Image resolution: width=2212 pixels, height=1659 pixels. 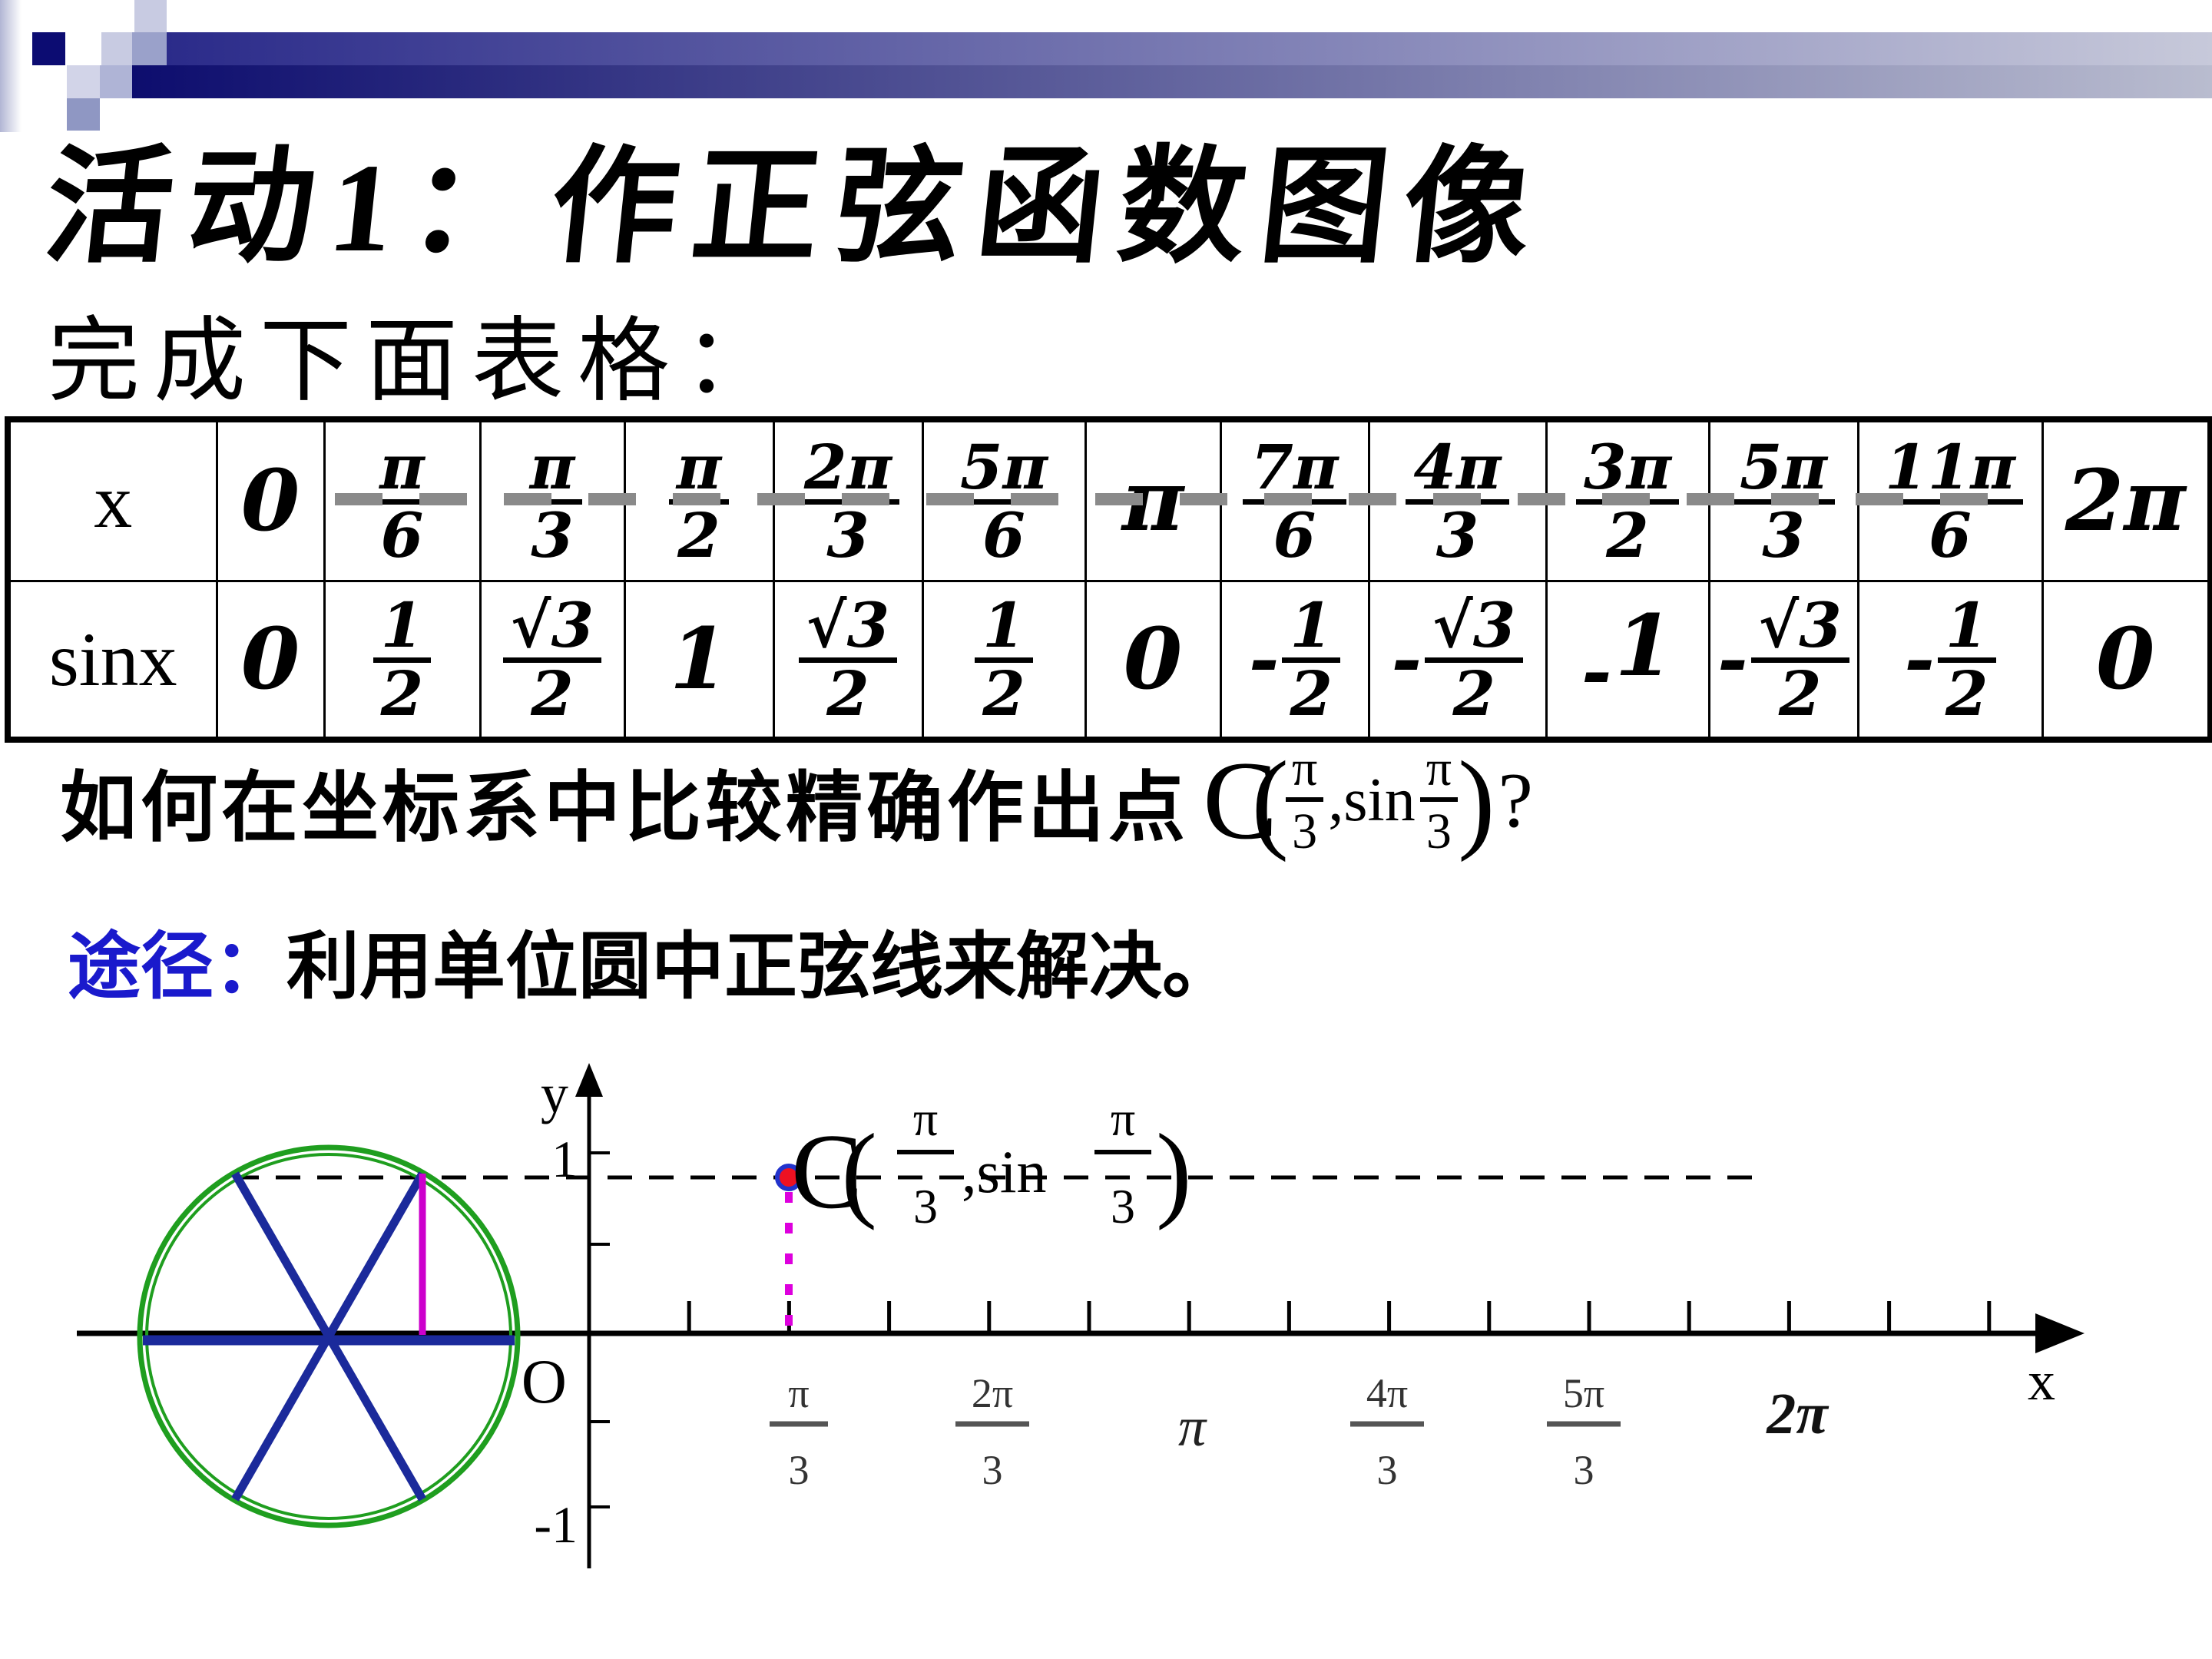 I want to click on gradient-bar-top, so click(x=1190, y=49).